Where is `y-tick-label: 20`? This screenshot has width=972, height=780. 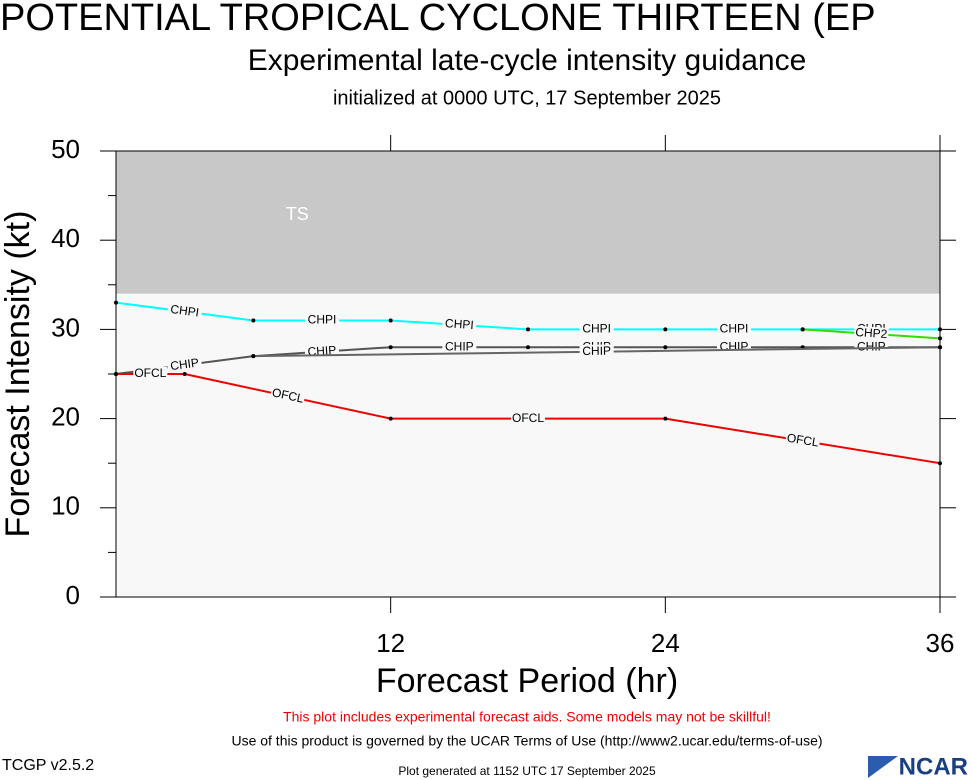 y-tick-label: 20 is located at coordinates (65, 416).